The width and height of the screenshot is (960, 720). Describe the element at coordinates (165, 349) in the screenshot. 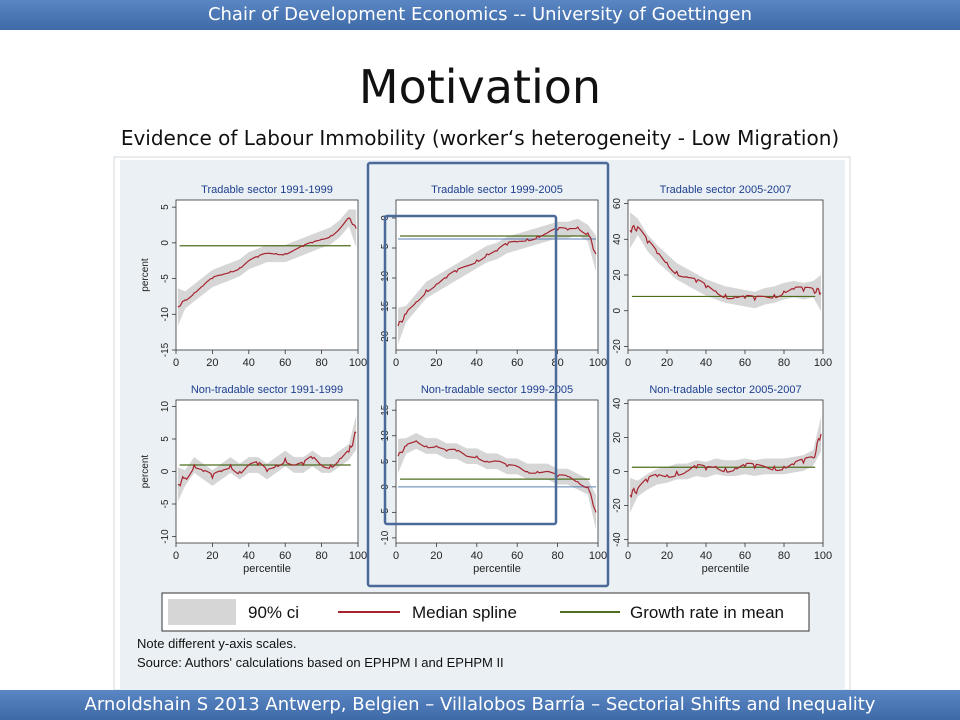

I see `y-tick-label: -15` at that location.